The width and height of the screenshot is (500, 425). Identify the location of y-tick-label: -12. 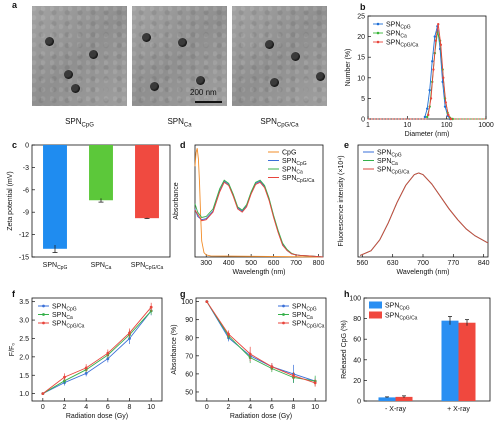
(24, 235).